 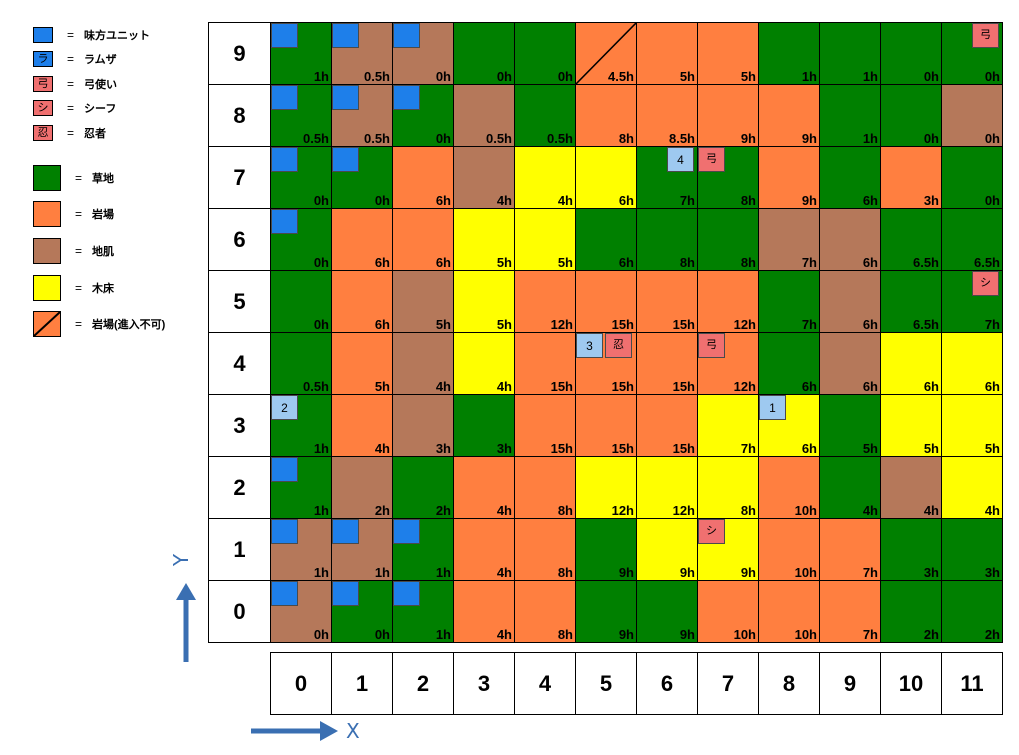 I want to click on numbered-marker: 3, so click(x=589, y=345).